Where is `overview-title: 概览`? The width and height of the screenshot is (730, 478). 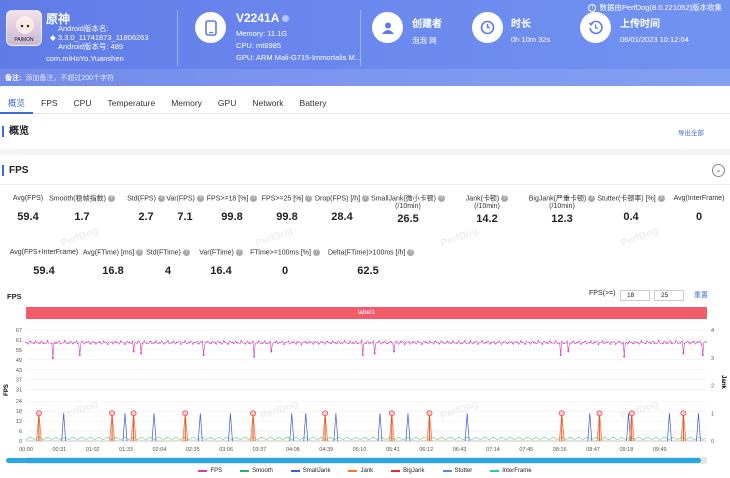
overview-title: 概览 is located at coordinates (15, 131).